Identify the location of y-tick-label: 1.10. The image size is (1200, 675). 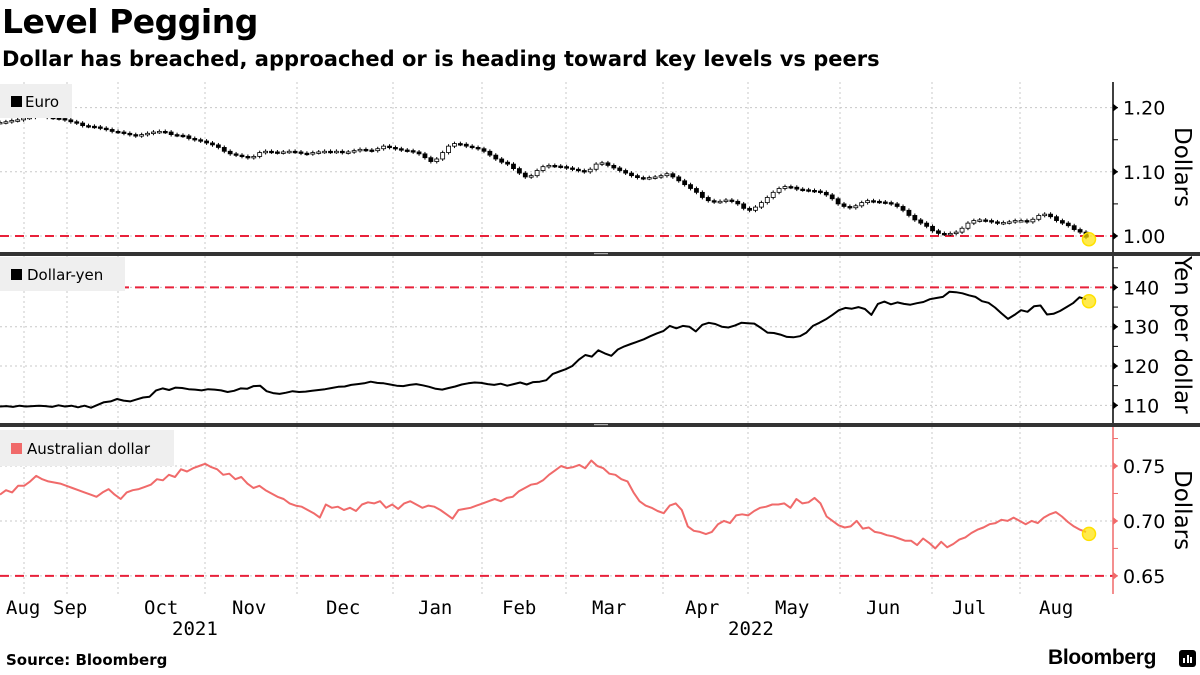
(1144, 173).